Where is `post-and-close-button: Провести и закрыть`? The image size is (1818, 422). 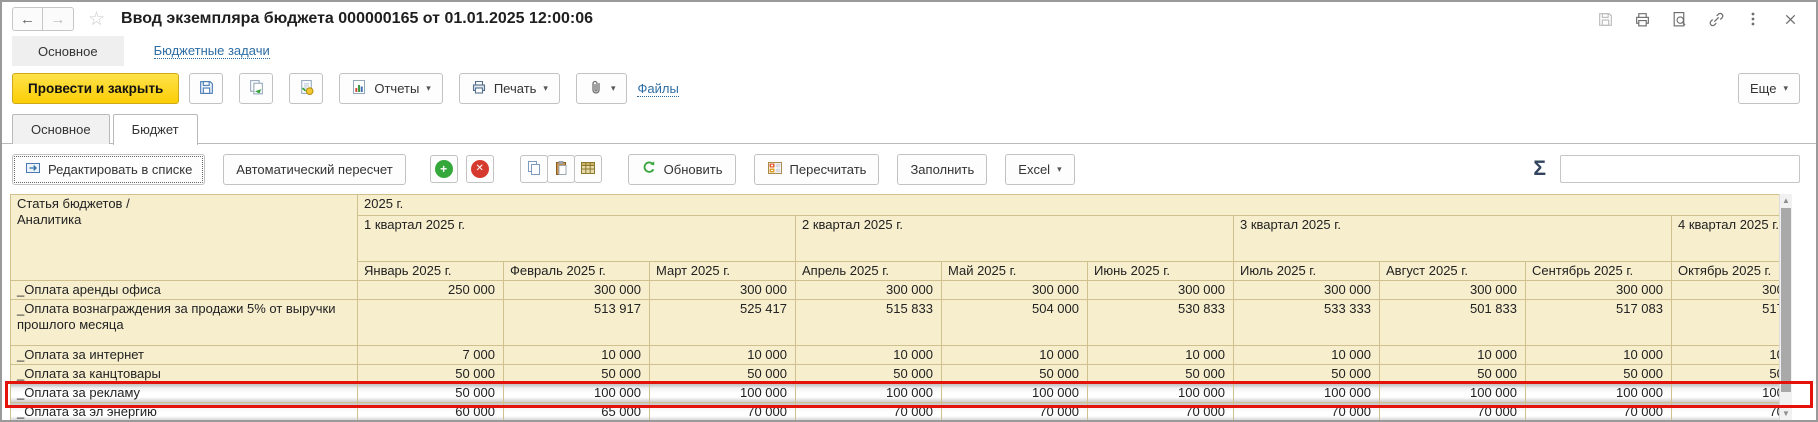 post-and-close-button: Провести и закрыть is located at coordinates (96, 88).